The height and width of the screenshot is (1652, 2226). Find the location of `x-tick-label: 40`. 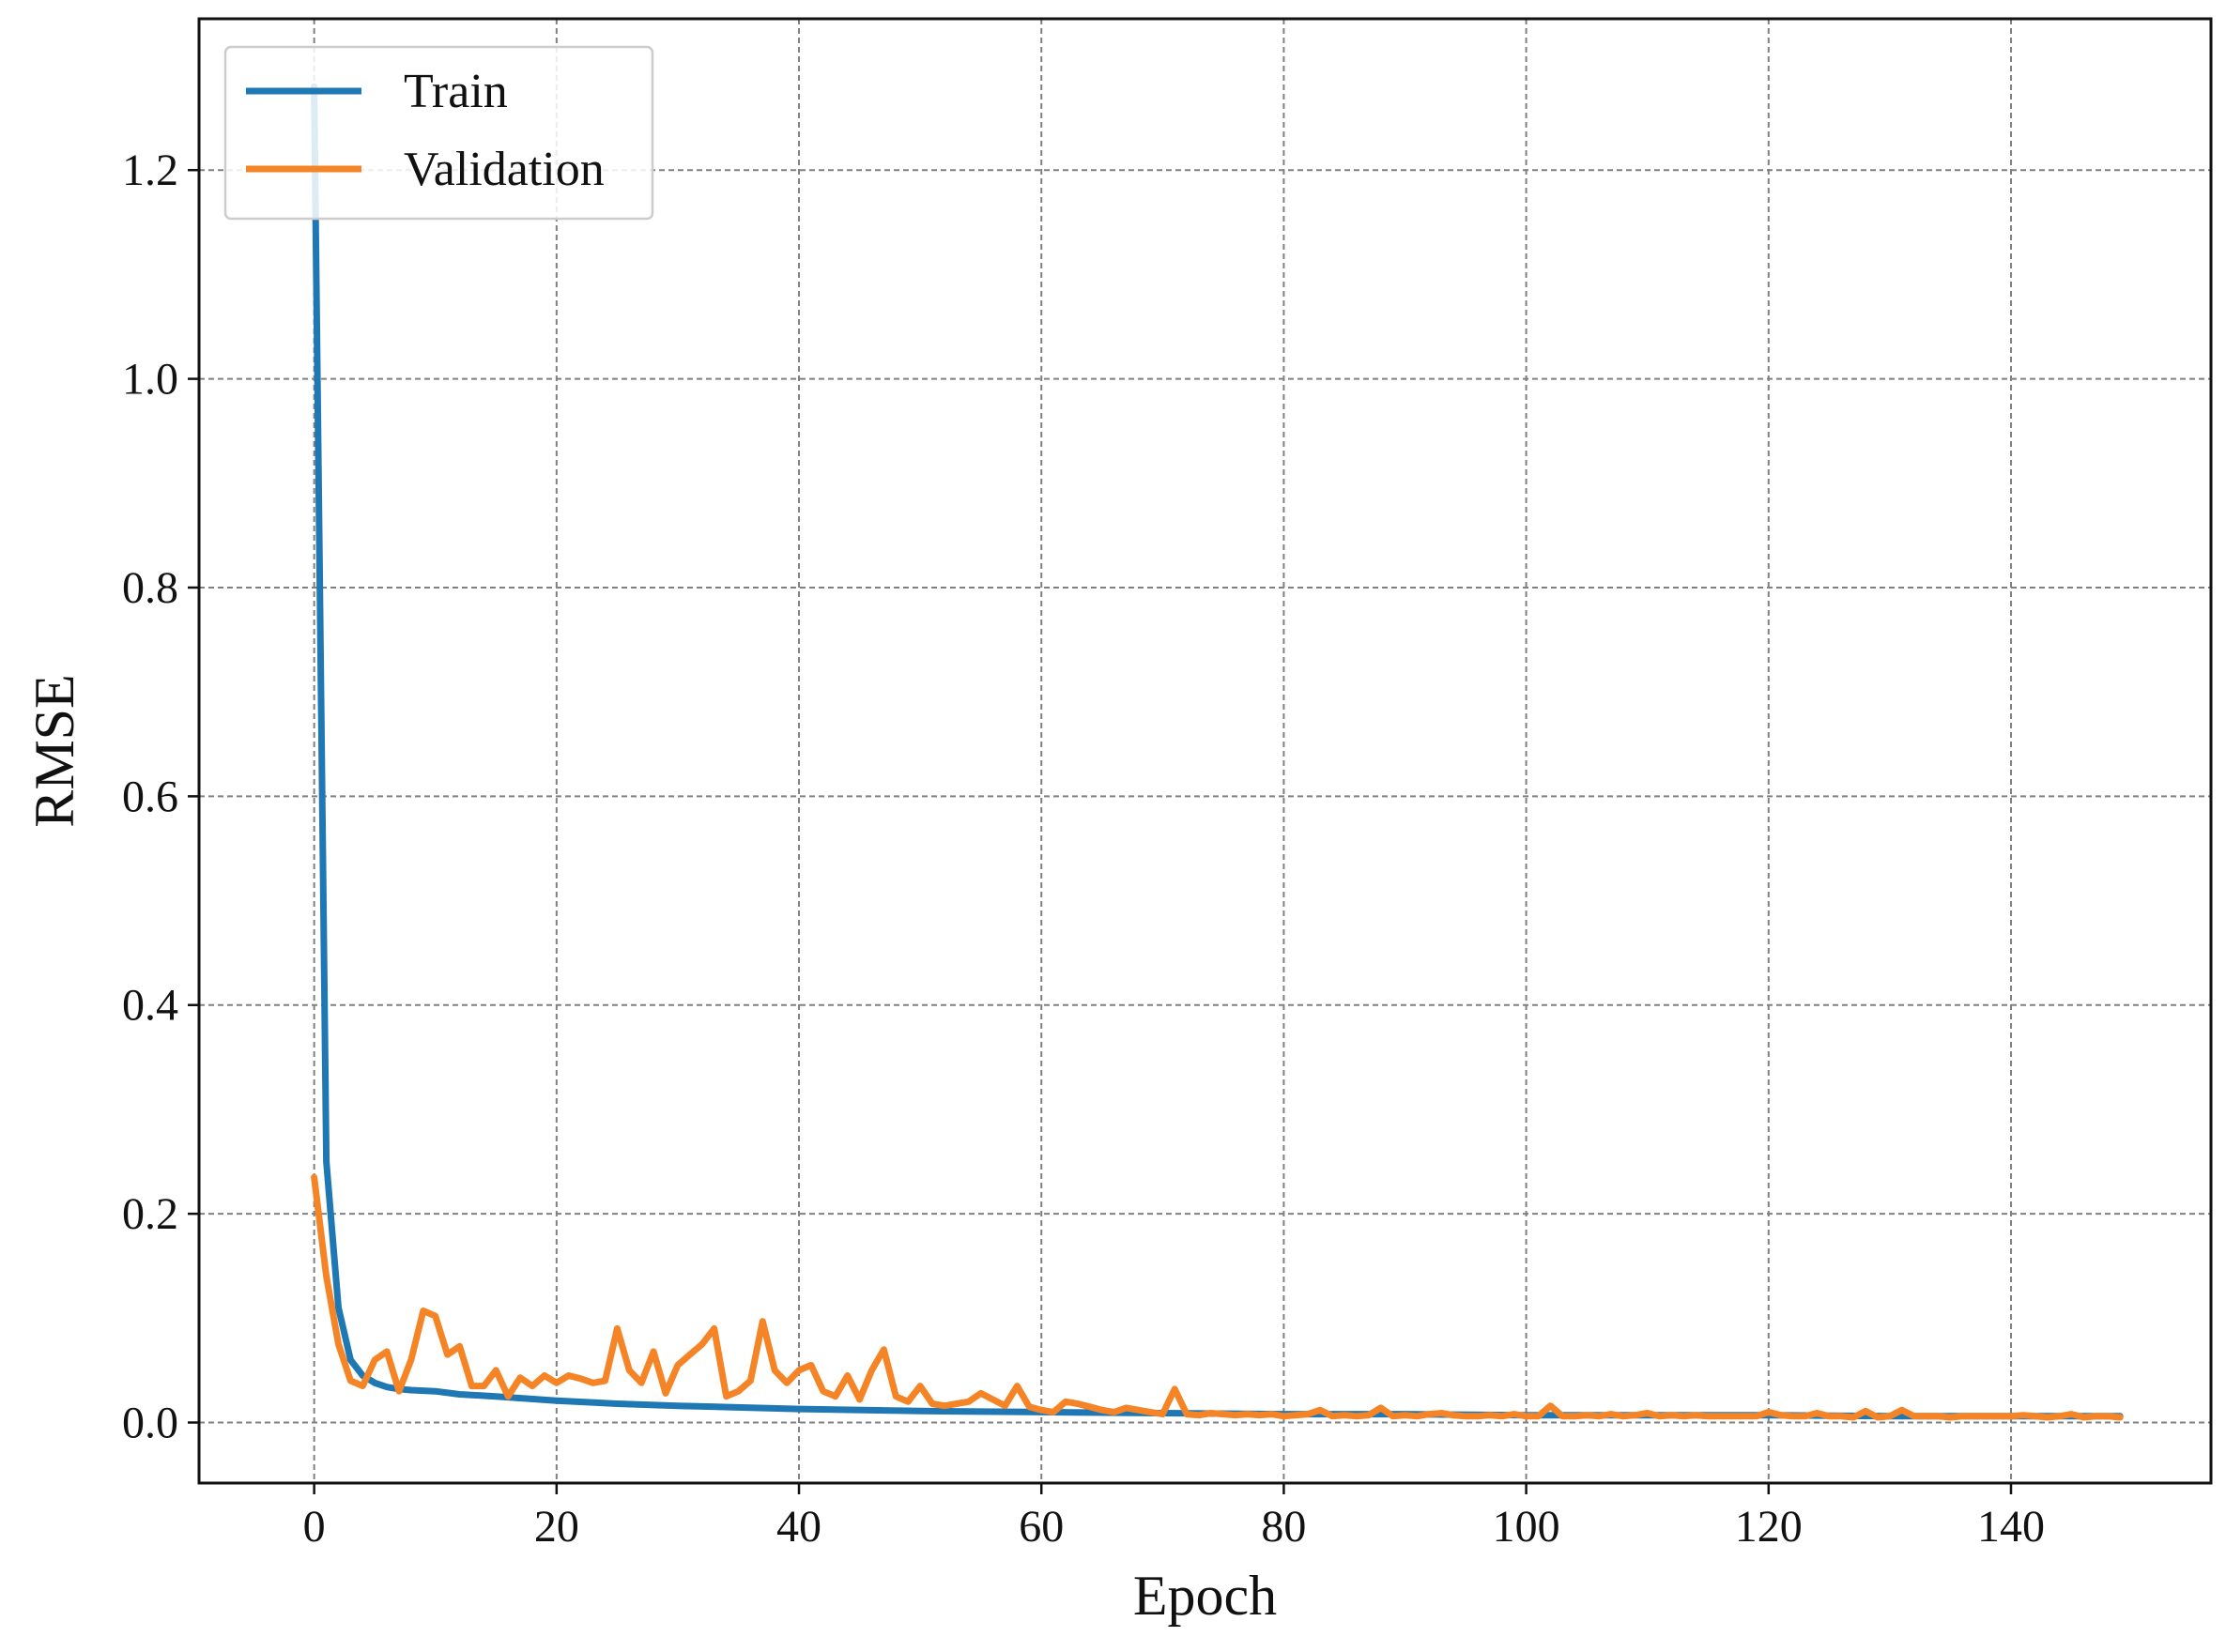

x-tick-label: 40 is located at coordinates (798, 1527).